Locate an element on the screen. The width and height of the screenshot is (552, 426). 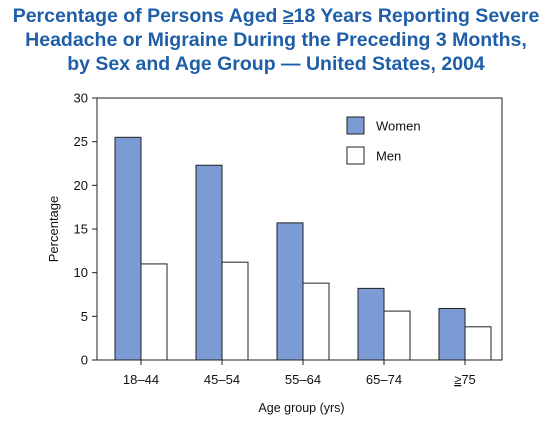
ge-symbol: ≥ is located at coordinates (457, 379).